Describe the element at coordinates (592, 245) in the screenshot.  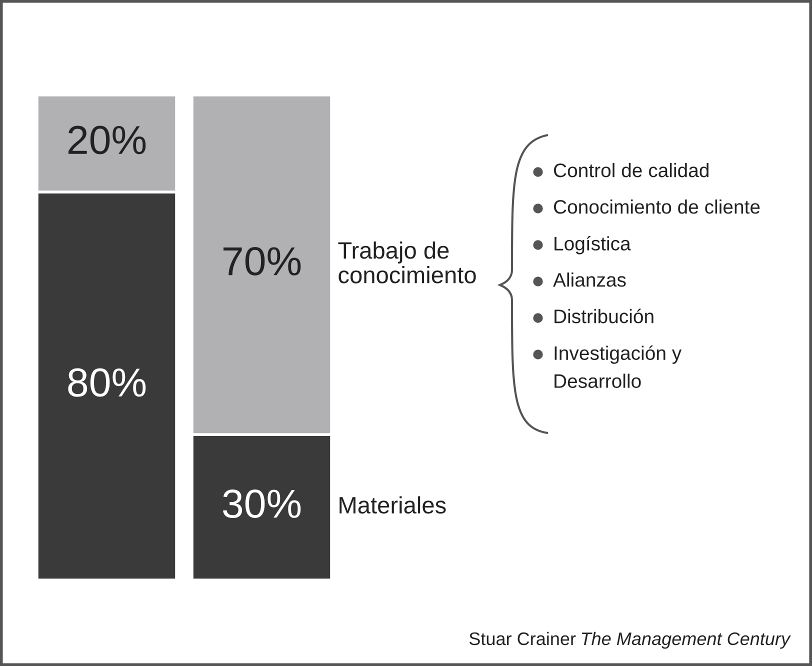
I see `text: Logística` at that location.